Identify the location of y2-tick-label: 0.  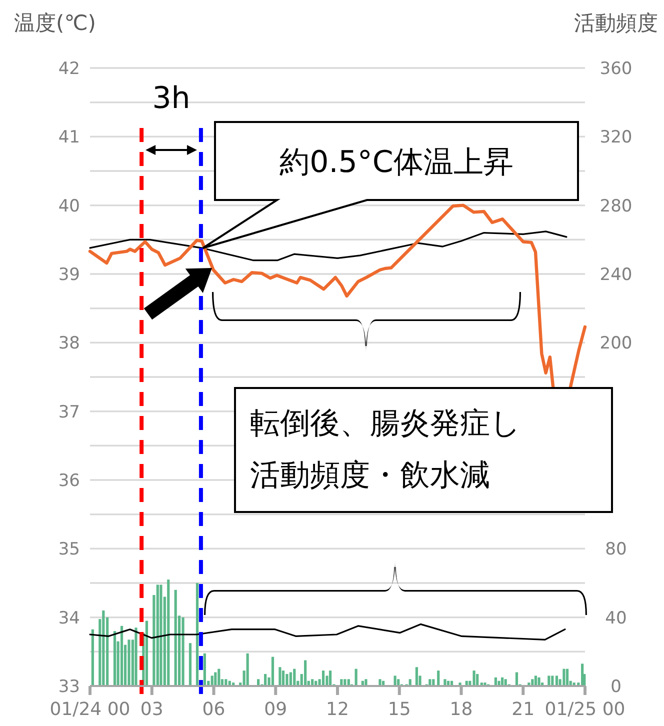
(616, 687).